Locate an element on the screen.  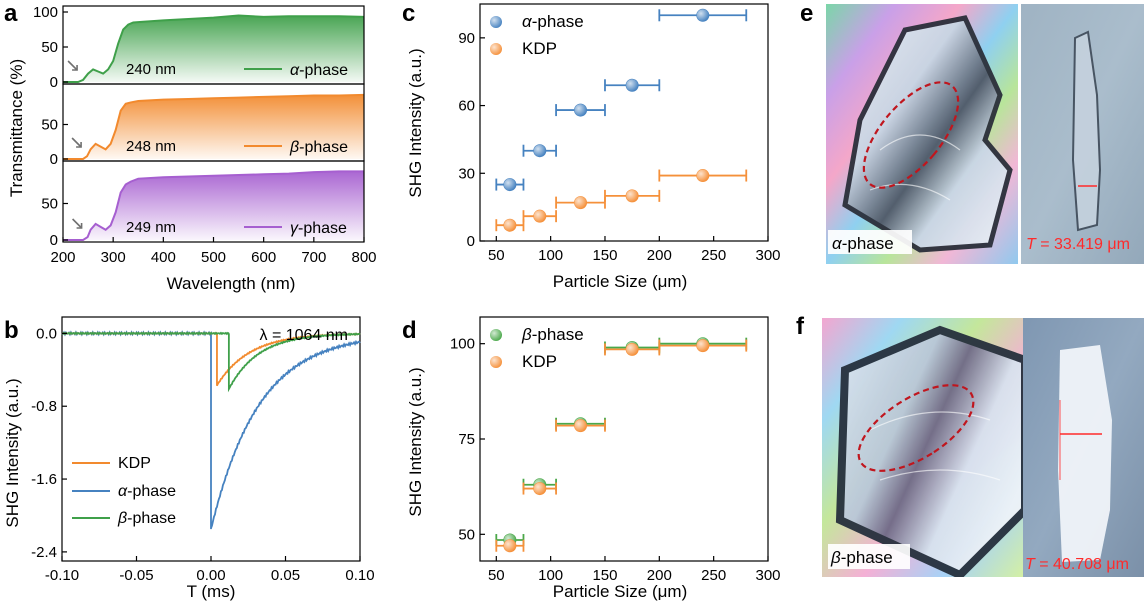
y-tick-label: 90 is located at coordinates (466, 38).